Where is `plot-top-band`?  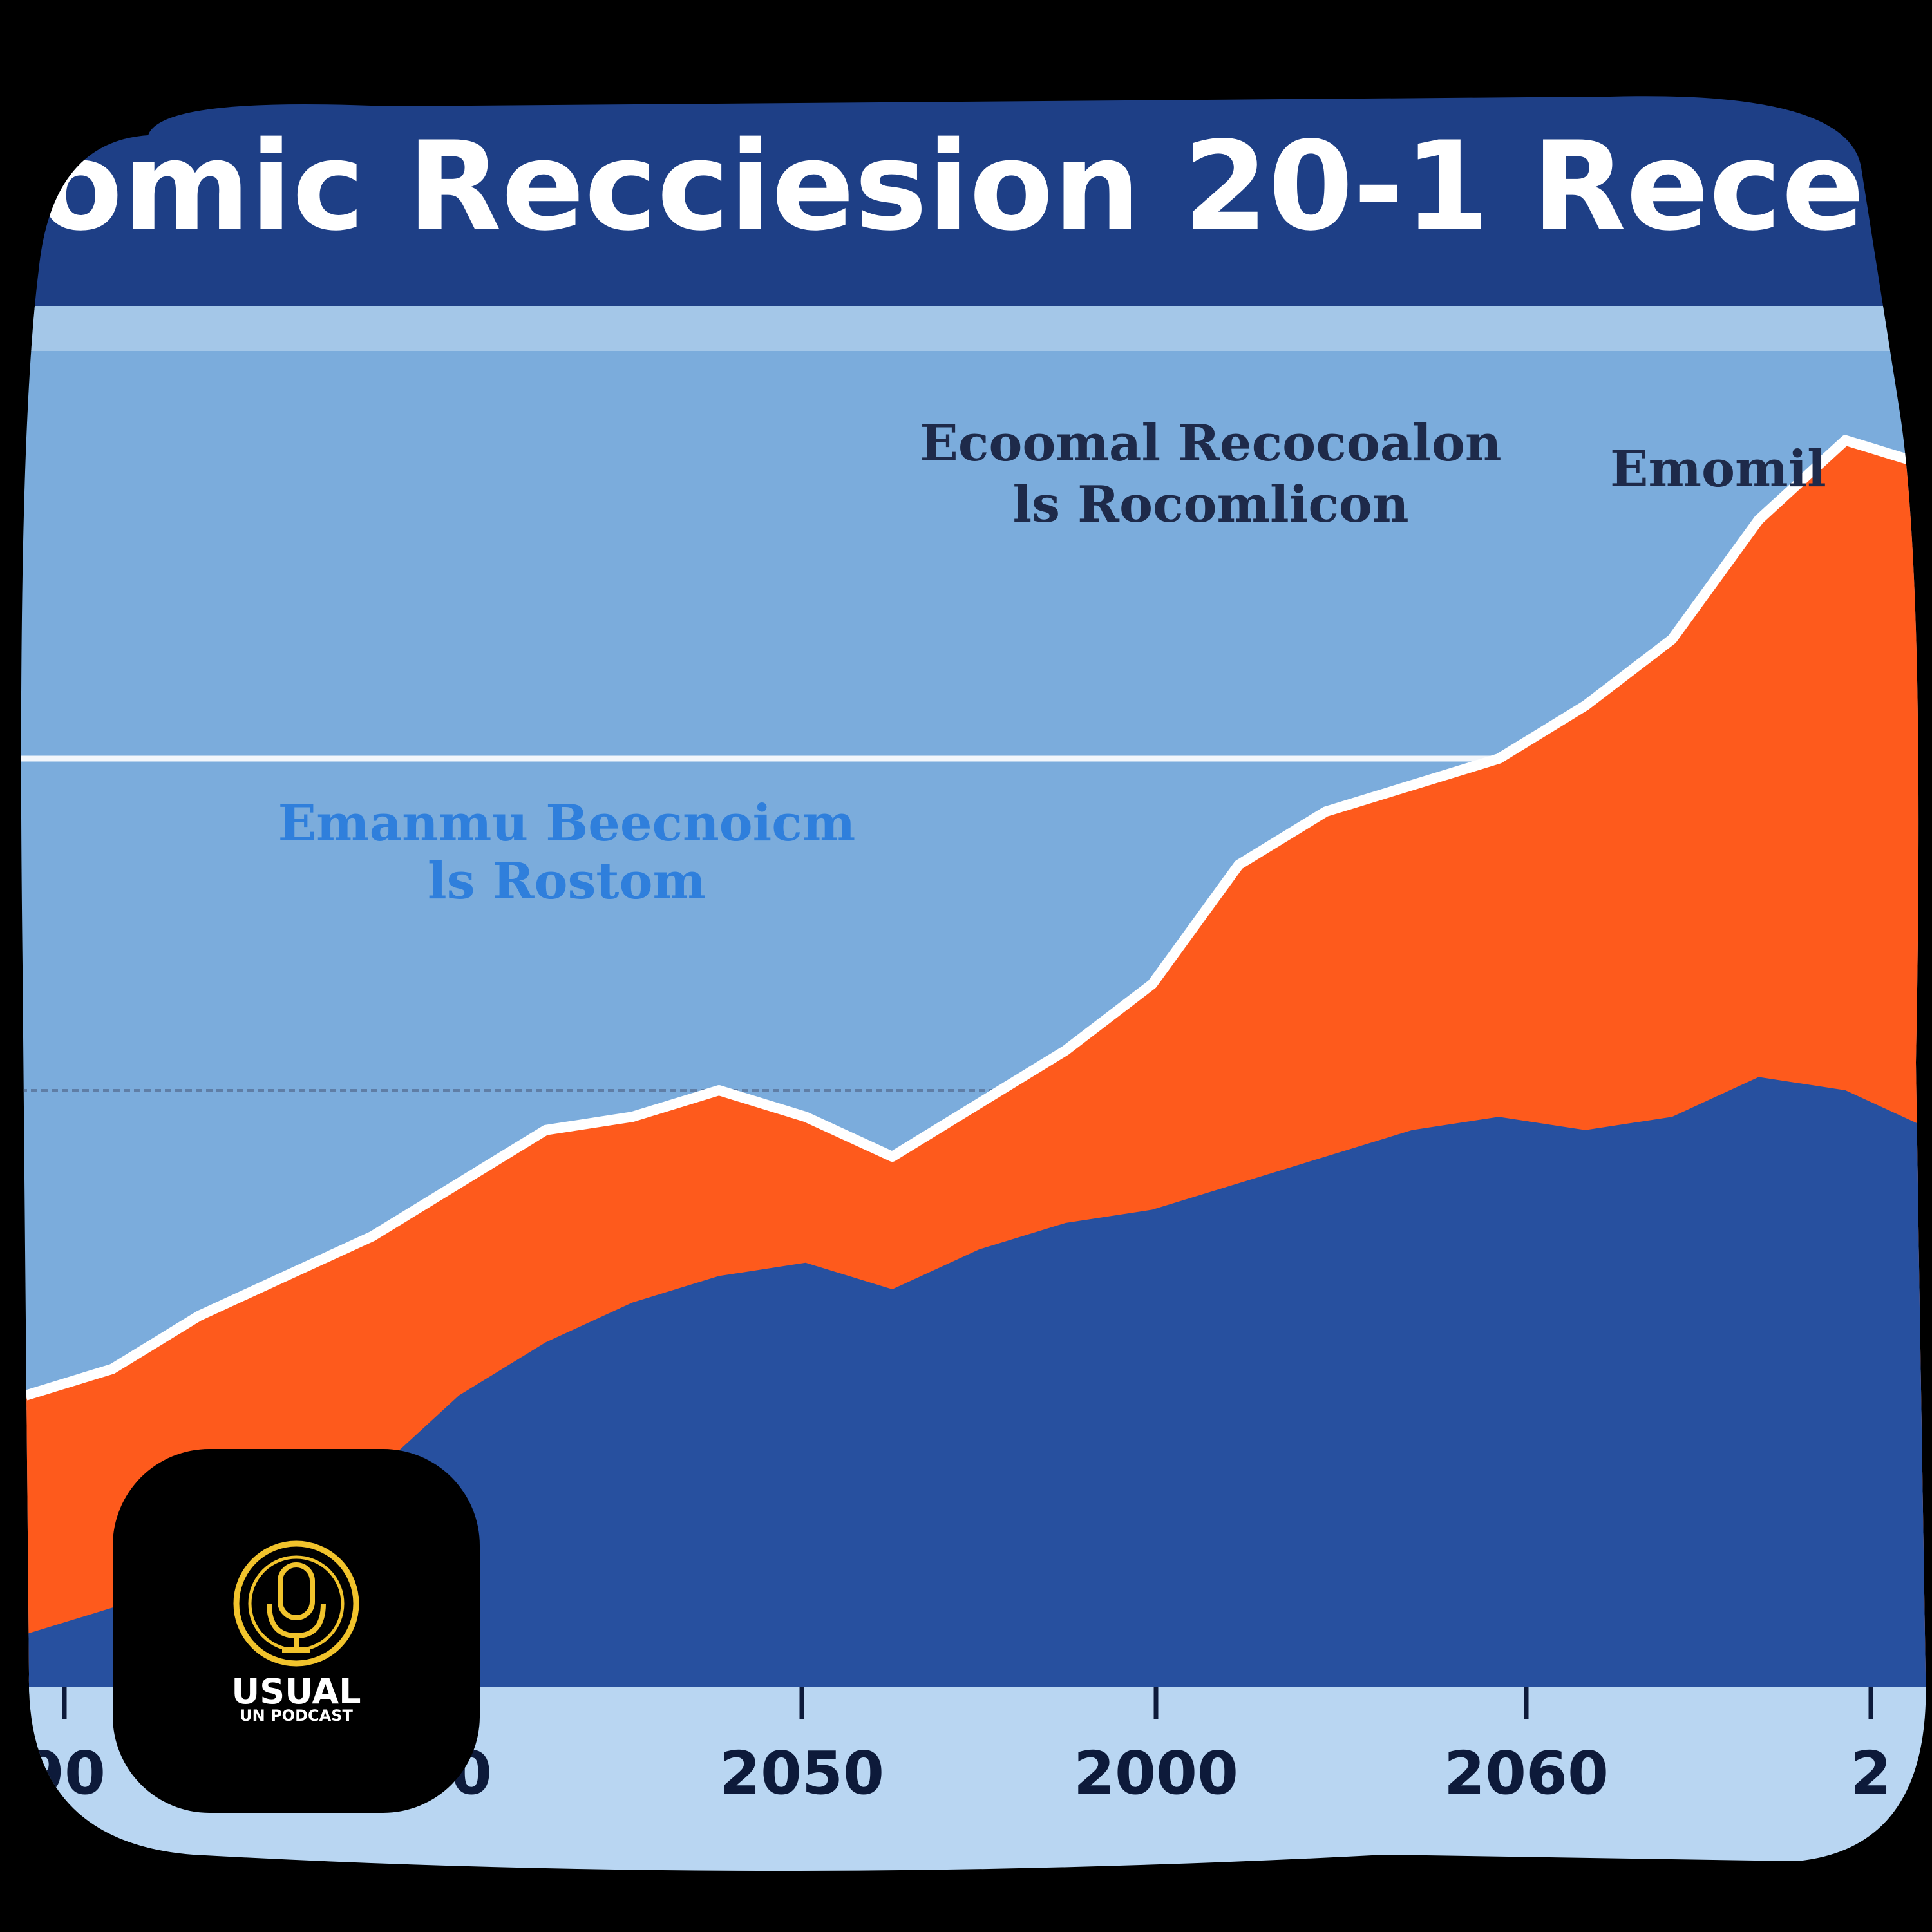
plot-top-band is located at coordinates (974, 328).